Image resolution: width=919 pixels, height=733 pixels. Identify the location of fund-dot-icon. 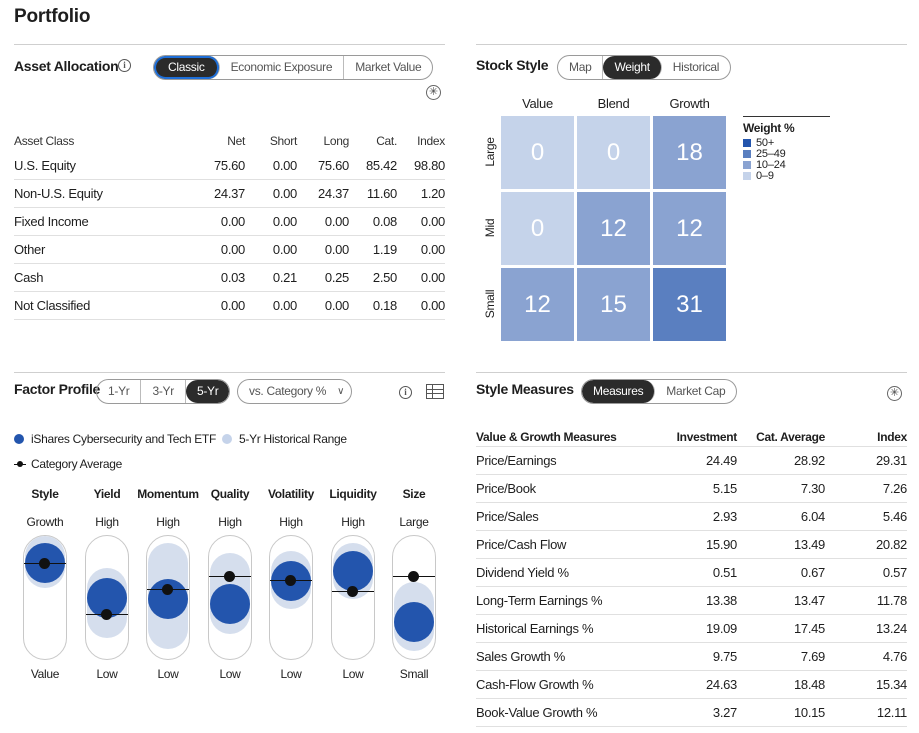
(19, 439).